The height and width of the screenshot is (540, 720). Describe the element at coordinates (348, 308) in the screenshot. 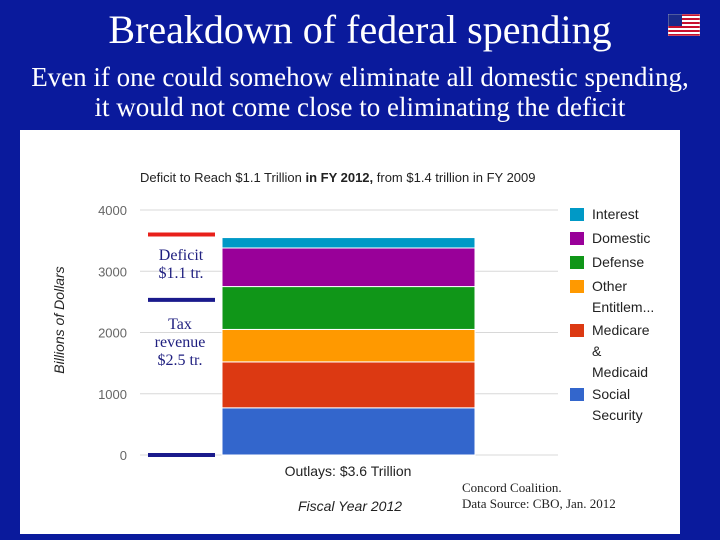

I see `bar-segment-defense` at that location.